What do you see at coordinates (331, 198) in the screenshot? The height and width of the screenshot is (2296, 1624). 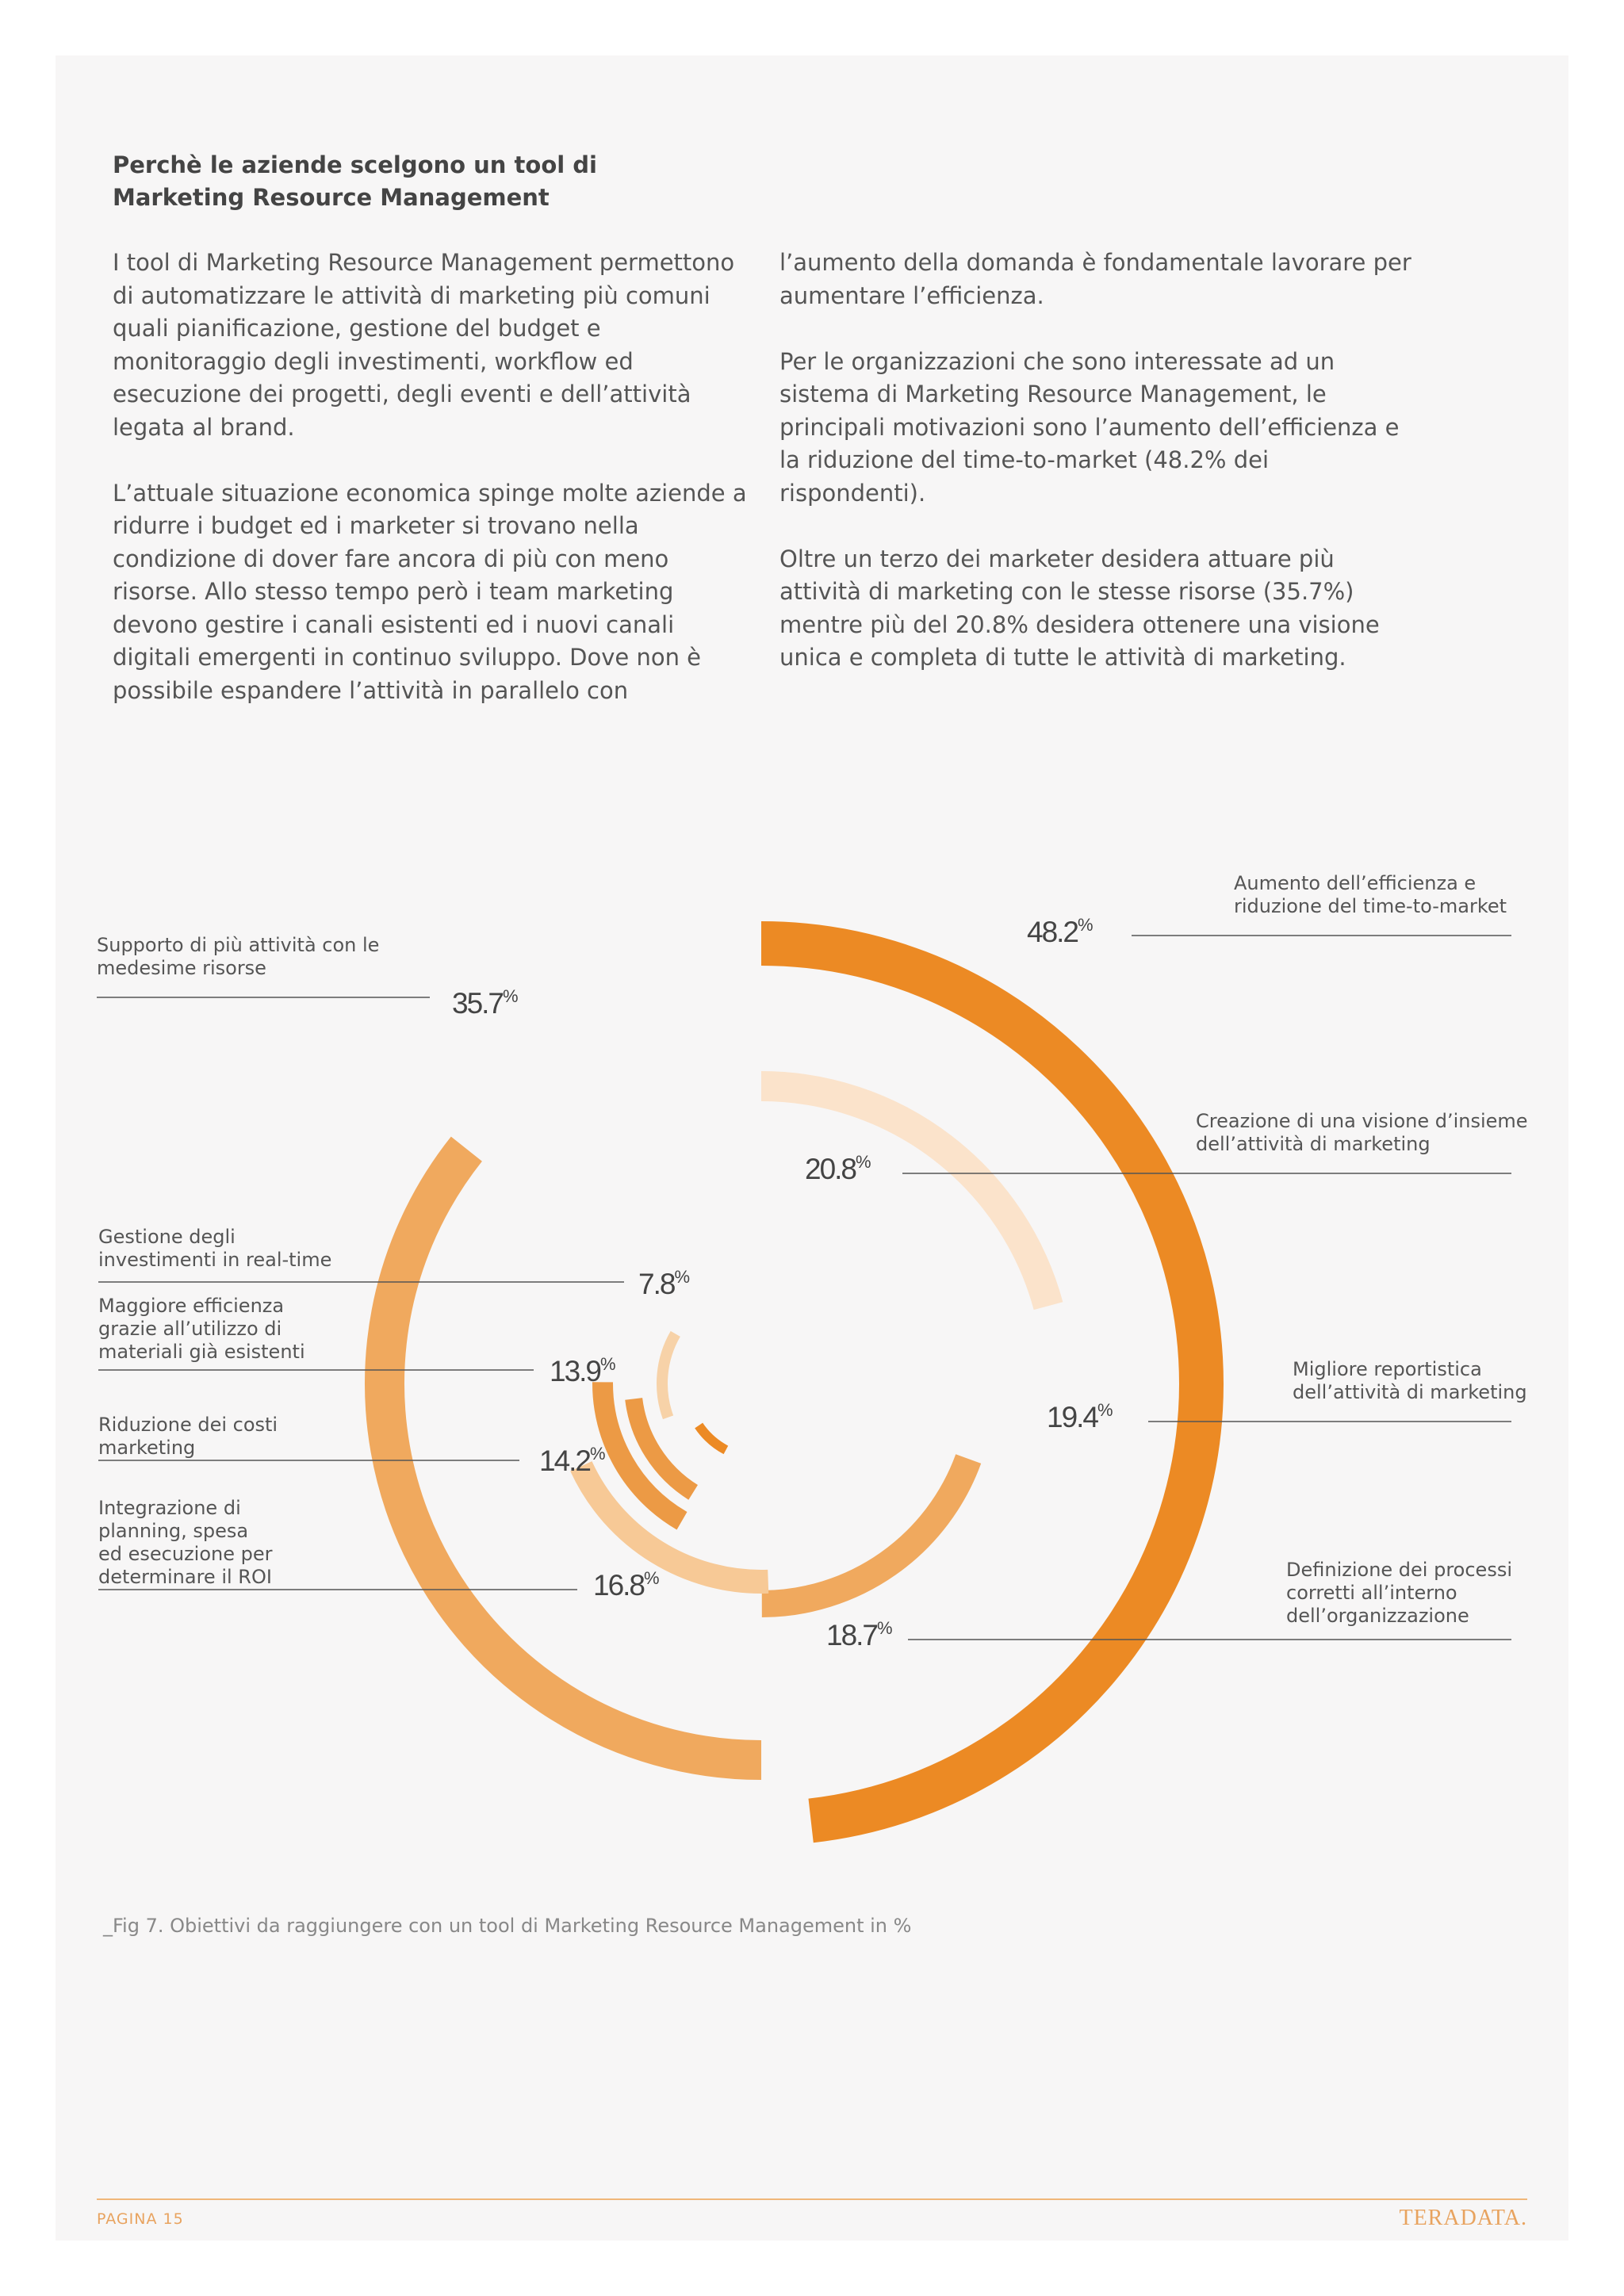 I see `heading-line-2: Marketing Resource Management` at bounding box center [331, 198].